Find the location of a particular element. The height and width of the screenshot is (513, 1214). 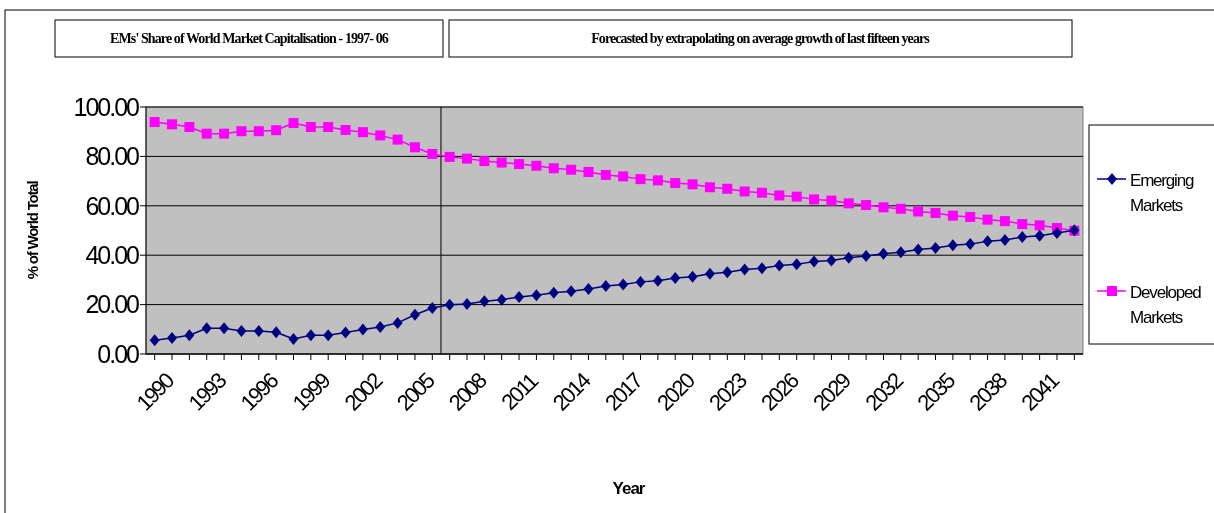

y-tick-label: 100.00 is located at coordinates (106, 106).